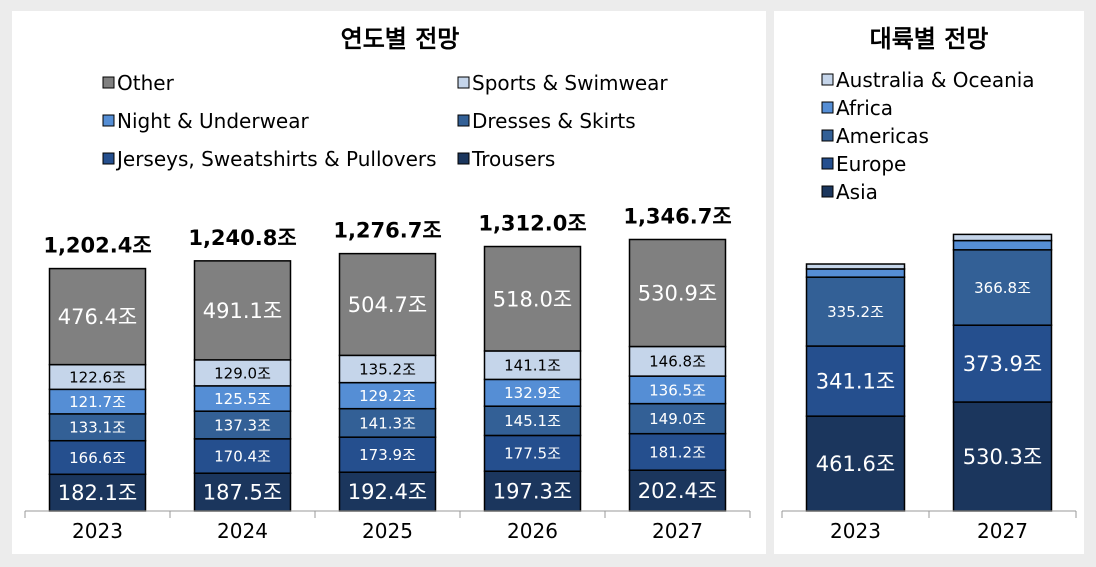 Image resolution: width=1096 pixels, height=567 pixels. What do you see at coordinates (827, 135) in the screenshot?
I see `legend-swatch-americas` at bounding box center [827, 135].